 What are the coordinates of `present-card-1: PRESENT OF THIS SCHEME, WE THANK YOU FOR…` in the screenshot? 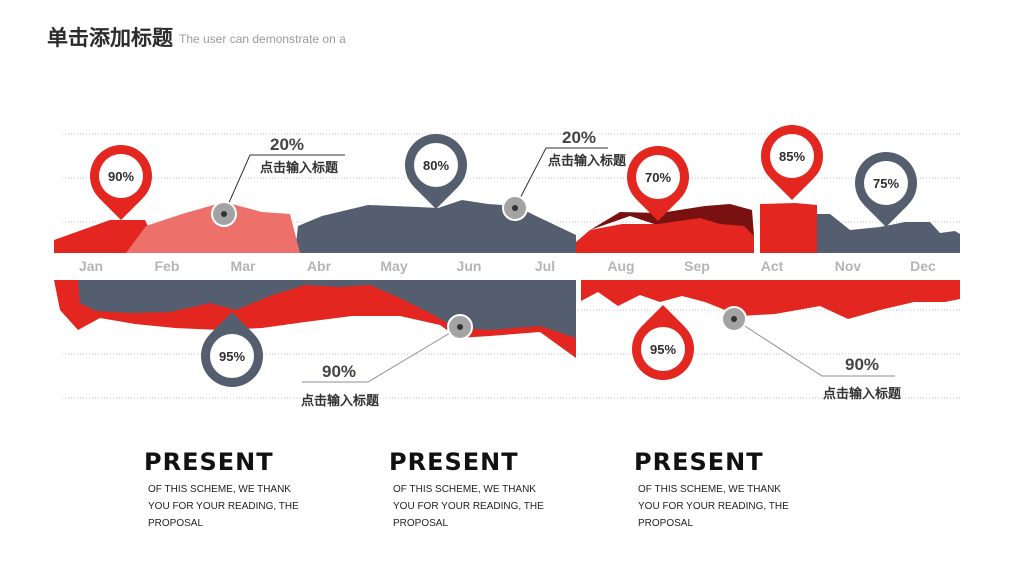 It's located at (236, 490).